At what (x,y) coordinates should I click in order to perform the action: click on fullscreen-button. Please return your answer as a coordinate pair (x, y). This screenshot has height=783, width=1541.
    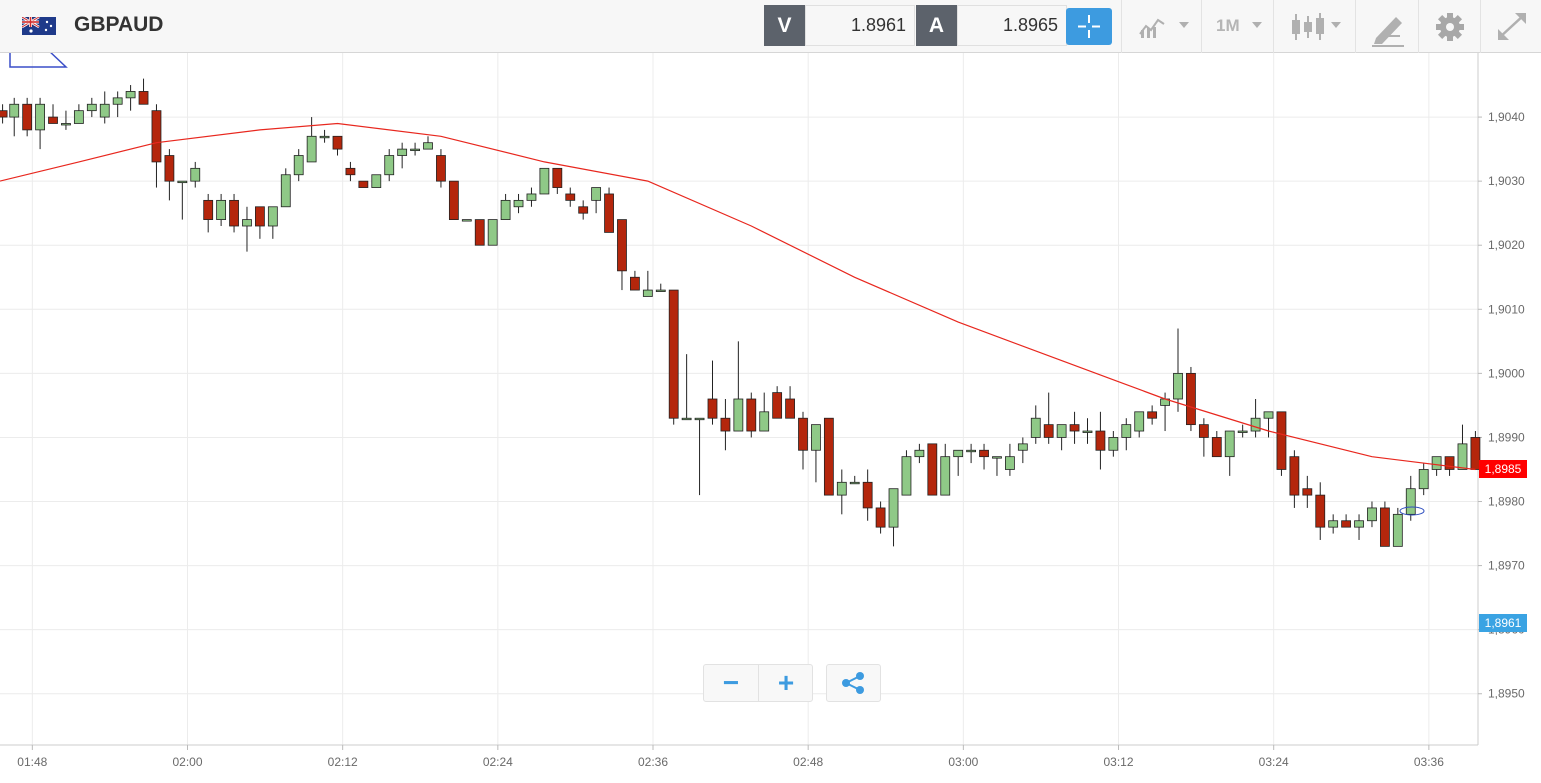
    Looking at the image, I should click on (1510, 26).